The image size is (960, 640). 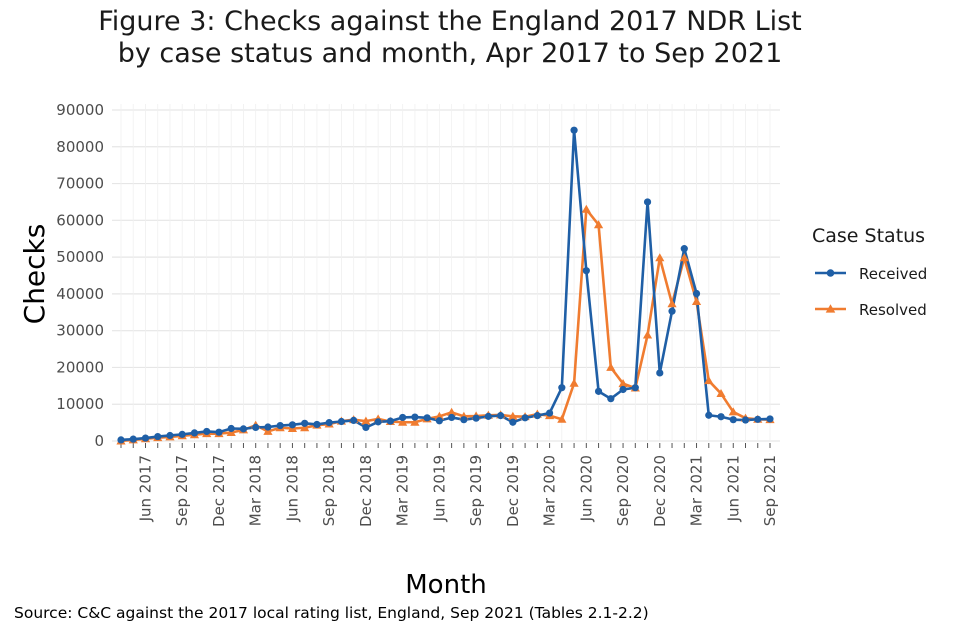 I want to click on x-tick-label: Mar 2020, so click(x=550, y=490).